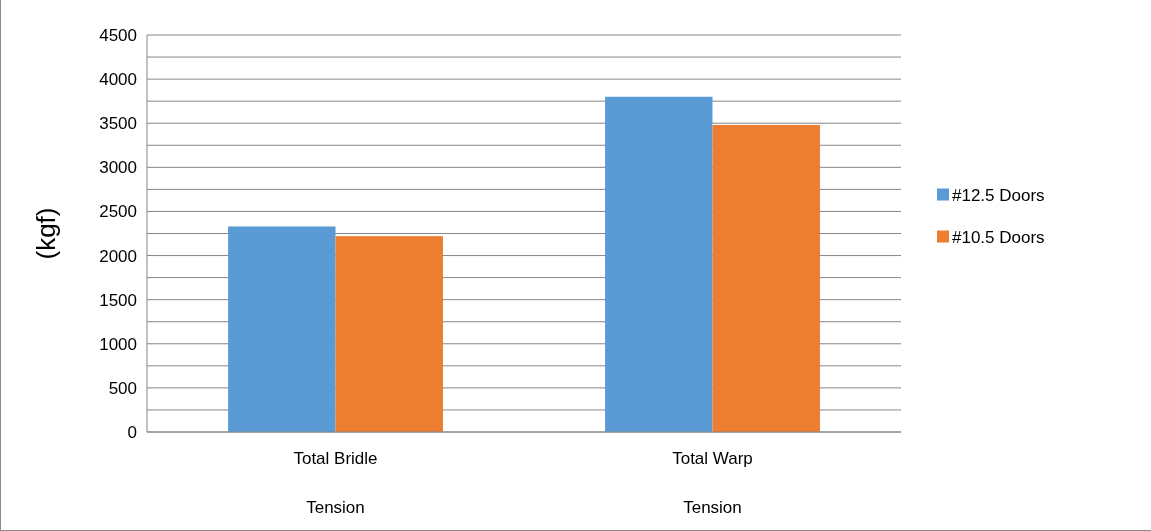 The image size is (1151, 531). Describe the element at coordinates (118, 80) in the screenshot. I see `y-tick-label: 4000` at that location.